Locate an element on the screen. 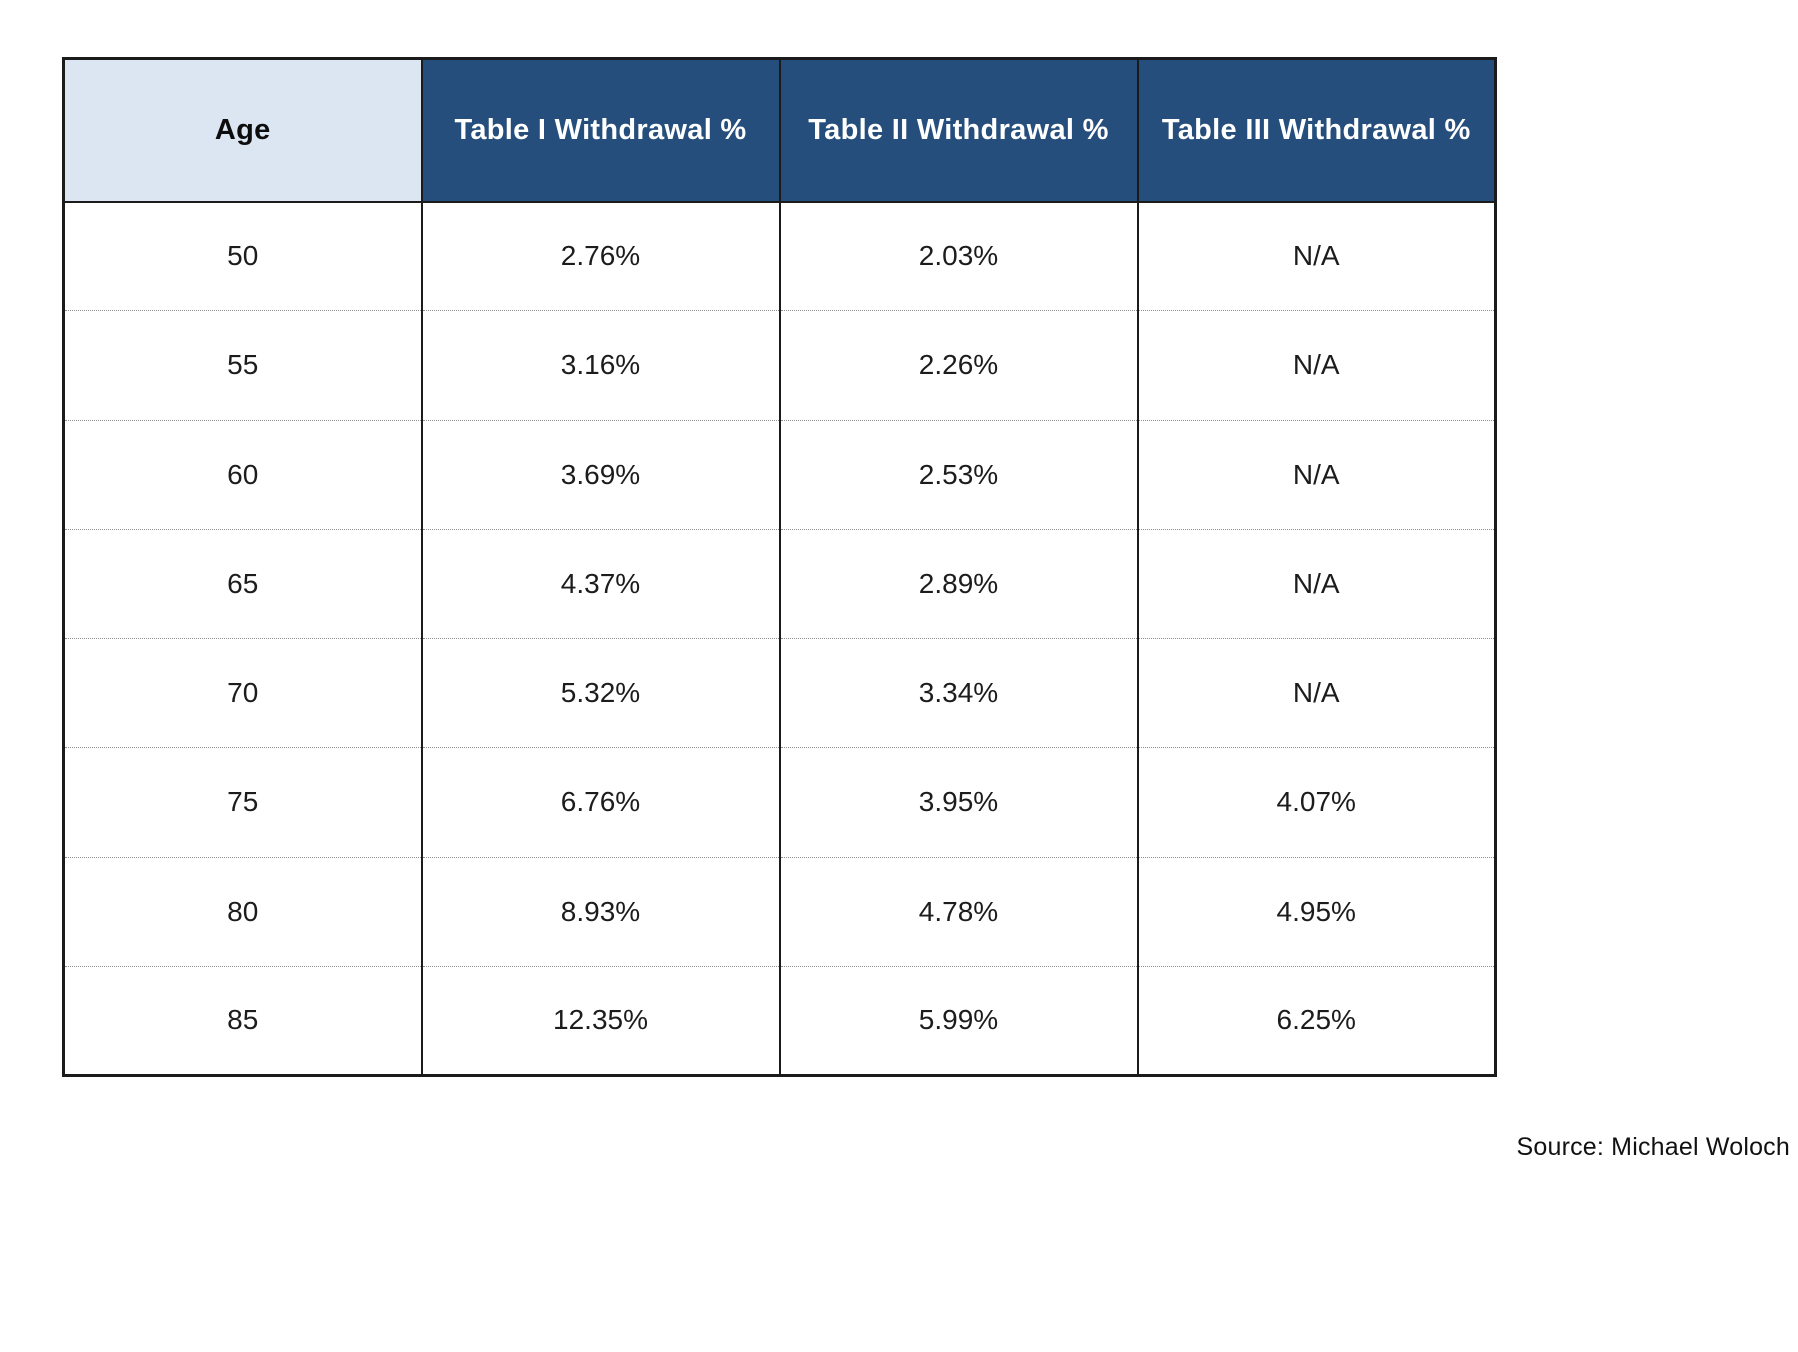  column-header-age: Age is located at coordinates (242, 130).